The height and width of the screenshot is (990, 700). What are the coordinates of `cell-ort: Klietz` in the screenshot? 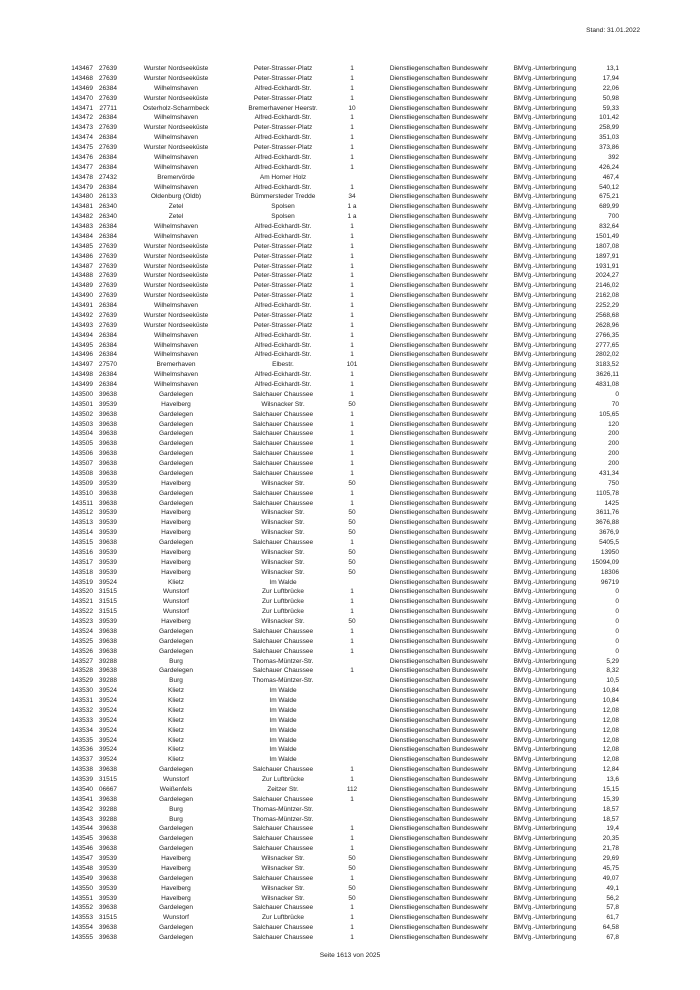 It's located at (176, 730).